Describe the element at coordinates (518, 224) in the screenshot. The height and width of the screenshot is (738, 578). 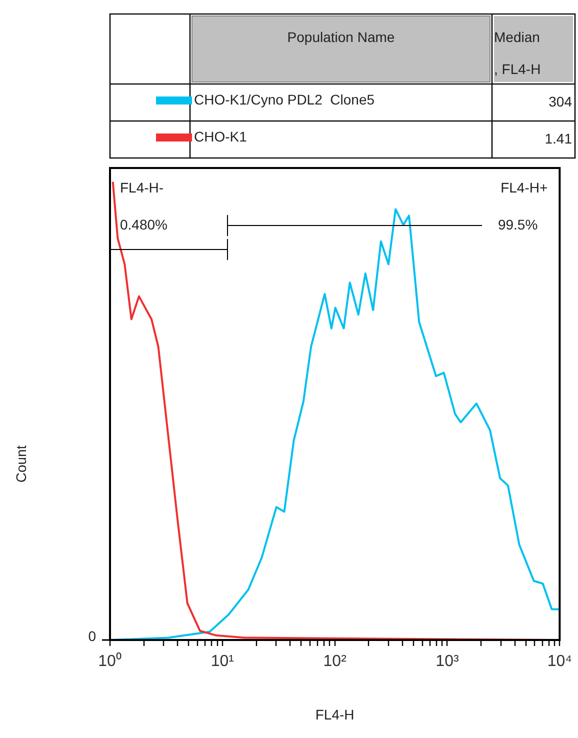
I see `annotation: 99.5%` at that location.